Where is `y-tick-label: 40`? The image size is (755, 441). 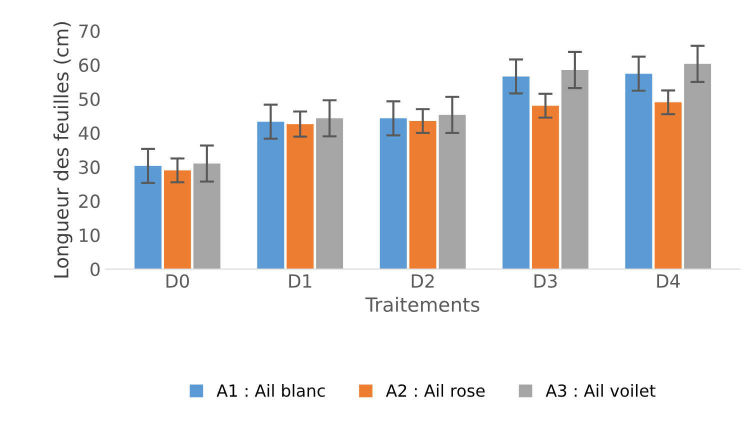 y-tick-label: 40 is located at coordinates (89, 133).